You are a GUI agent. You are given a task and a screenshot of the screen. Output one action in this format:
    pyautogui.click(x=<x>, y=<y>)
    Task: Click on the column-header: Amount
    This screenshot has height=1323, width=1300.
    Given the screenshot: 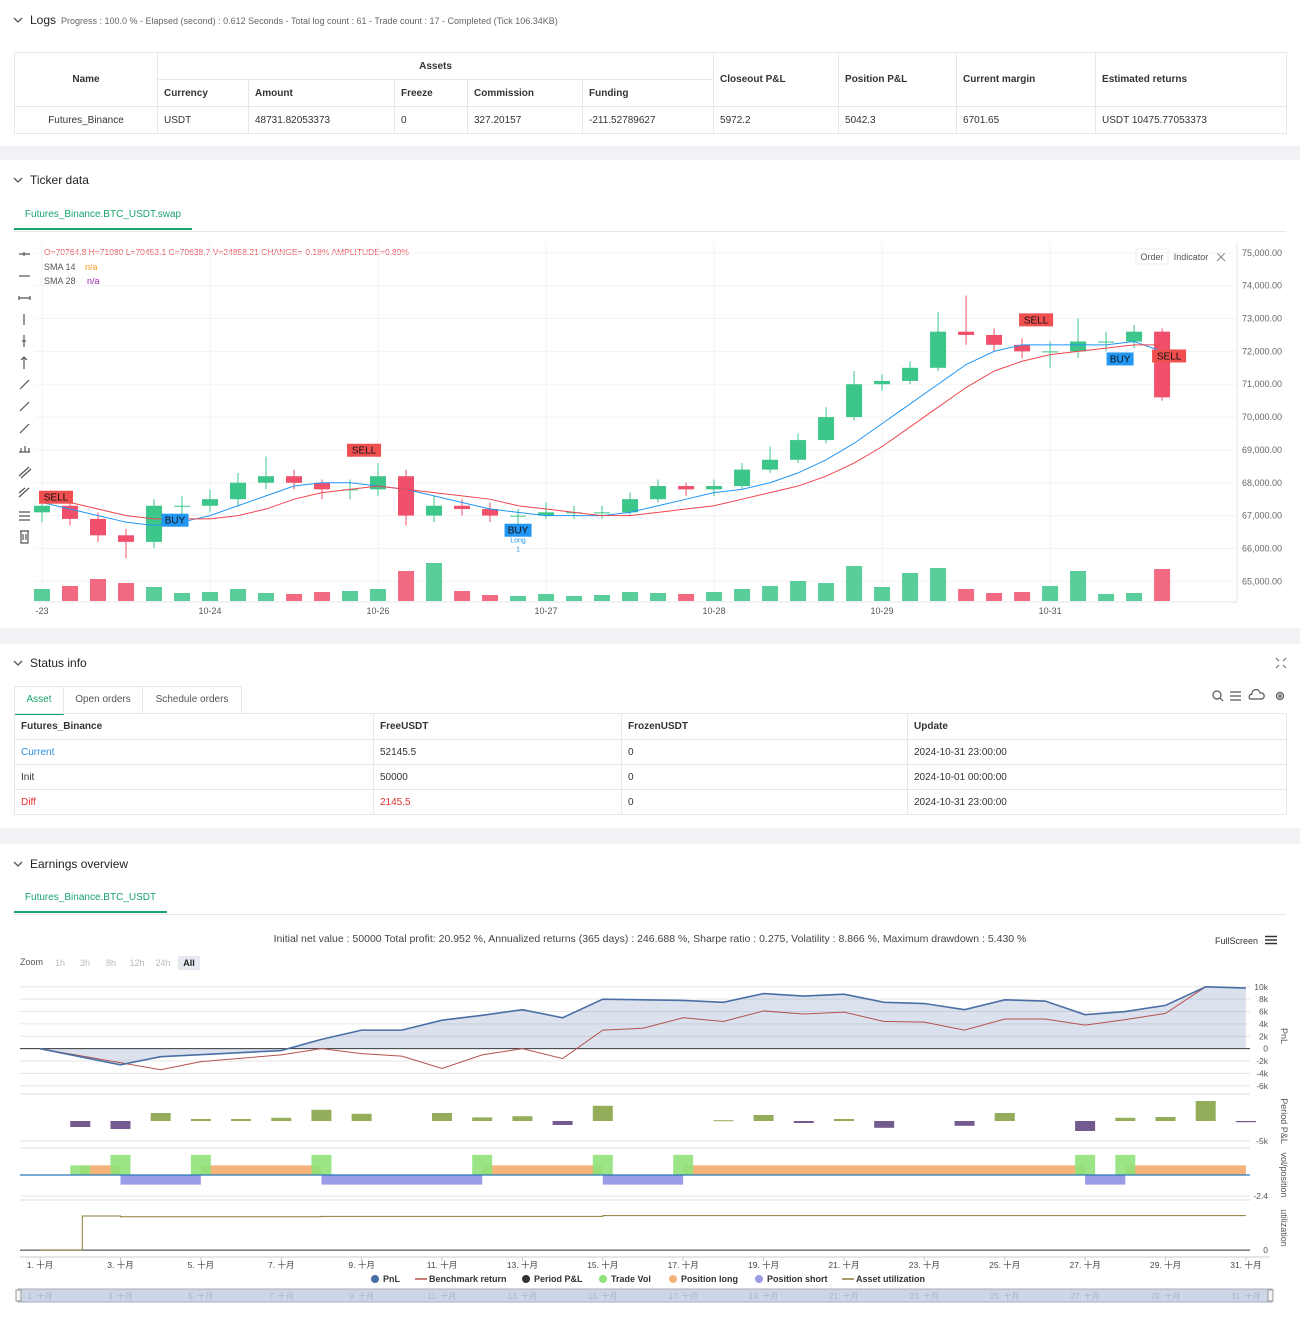 What is the action you would take?
    pyautogui.click(x=321, y=93)
    